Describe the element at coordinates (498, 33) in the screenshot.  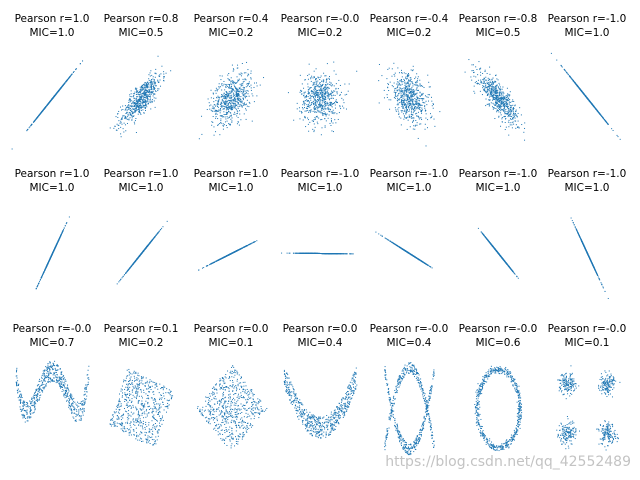
I see `subplot-title-mic: MIC=0.5` at that location.